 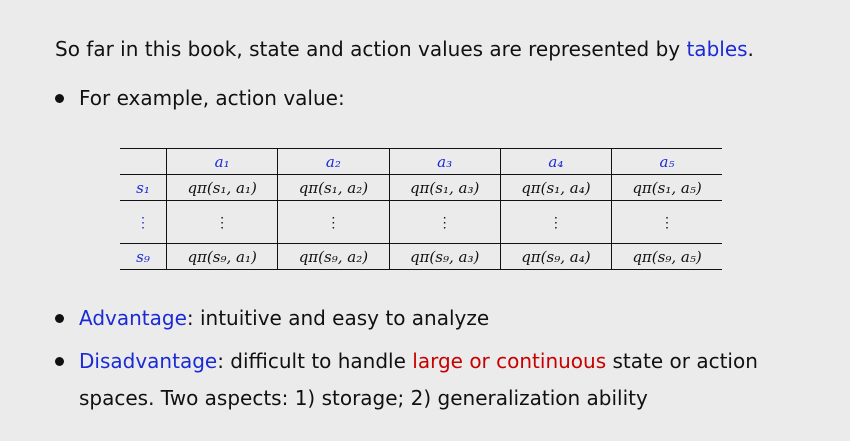 What do you see at coordinates (555, 256) in the screenshot?
I see `table-cell: qπ(s₉, a₄)` at bounding box center [555, 256].